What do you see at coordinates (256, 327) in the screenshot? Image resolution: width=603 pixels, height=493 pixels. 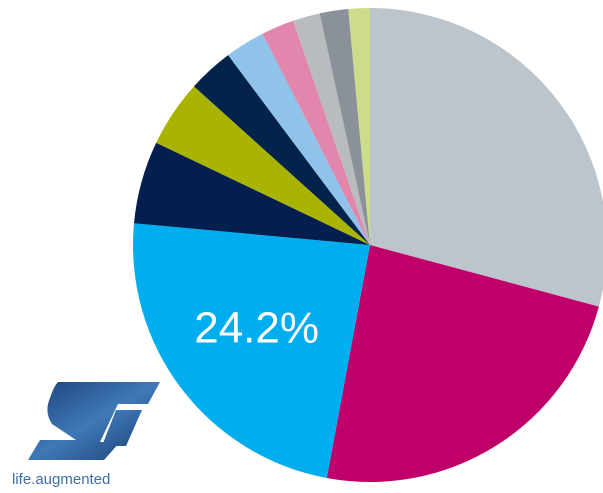 I see `slice-label: 24.2%` at bounding box center [256, 327].